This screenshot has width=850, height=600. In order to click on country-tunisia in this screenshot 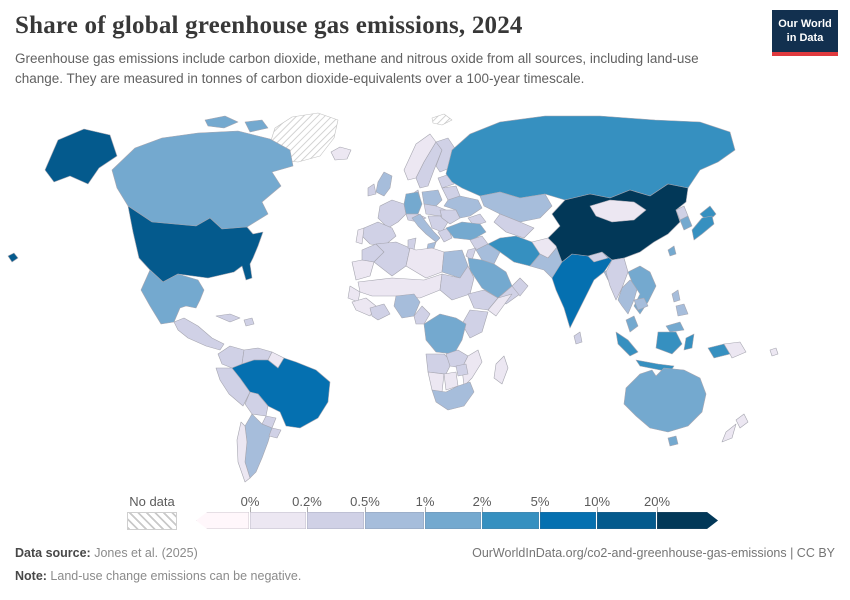, I will do `click(412, 244)`.